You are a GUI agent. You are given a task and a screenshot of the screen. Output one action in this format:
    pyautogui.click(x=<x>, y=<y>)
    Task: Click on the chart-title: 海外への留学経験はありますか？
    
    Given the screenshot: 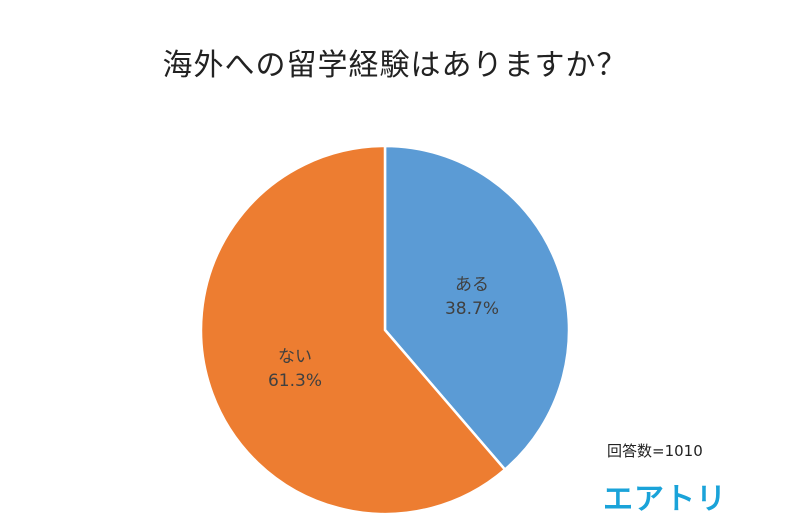 What is the action you would take?
    pyautogui.click(x=395, y=65)
    